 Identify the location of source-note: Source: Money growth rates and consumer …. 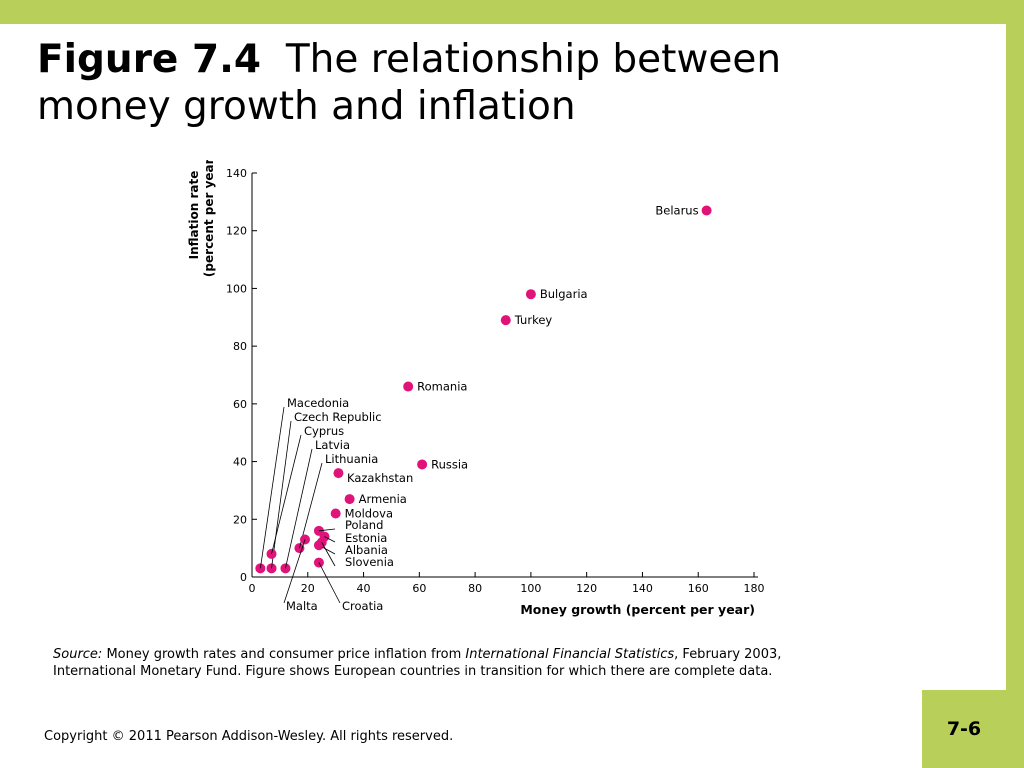
(433, 663).